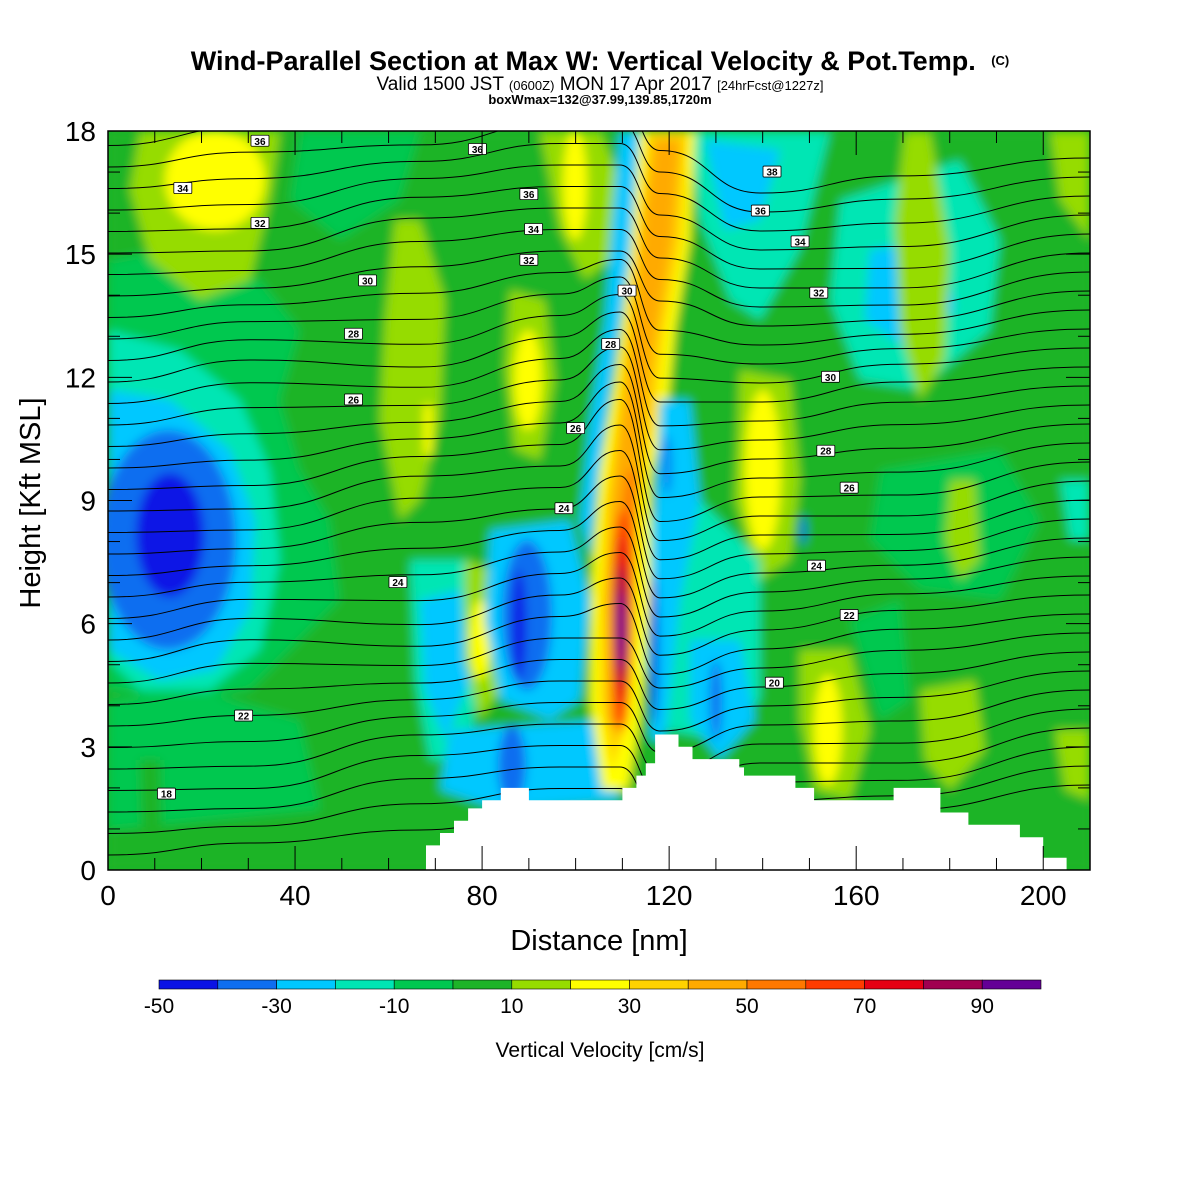 The height and width of the screenshot is (1200, 1200). What do you see at coordinates (108, 895) in the screenshot?
I see `x-tick-label: 0` at bounding box center [108, 895].